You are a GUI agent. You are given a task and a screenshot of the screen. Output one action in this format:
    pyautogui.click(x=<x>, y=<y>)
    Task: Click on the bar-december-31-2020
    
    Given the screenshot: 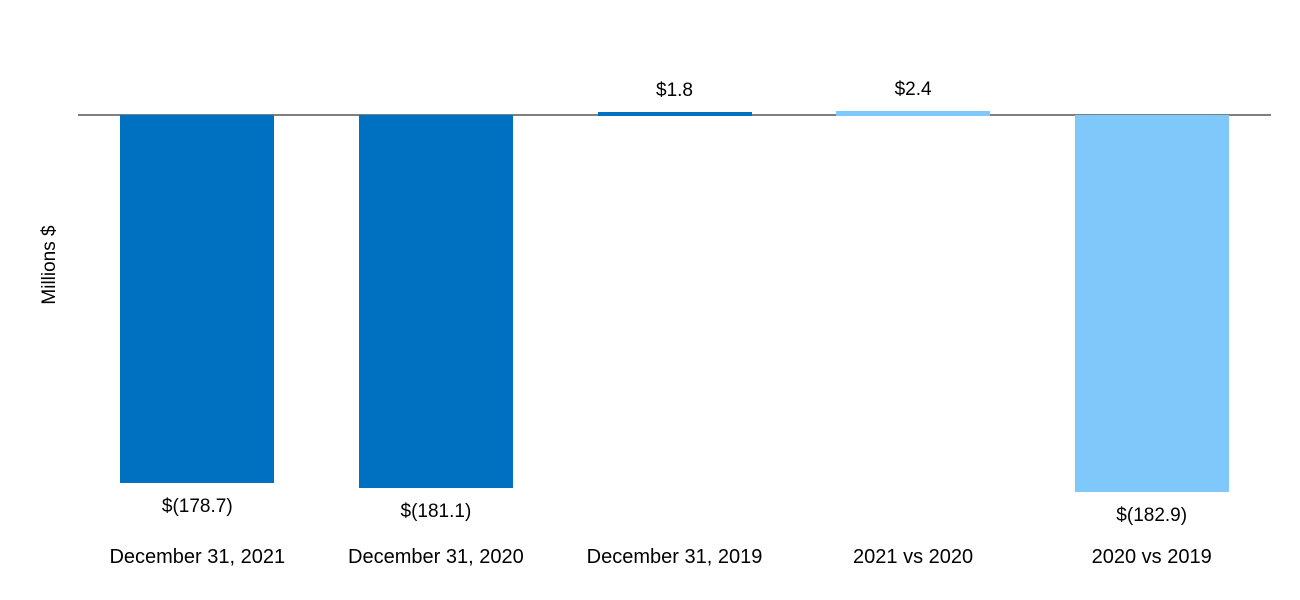 What is the action you would take?
    pyautogui.click(x=436, y=301)
    